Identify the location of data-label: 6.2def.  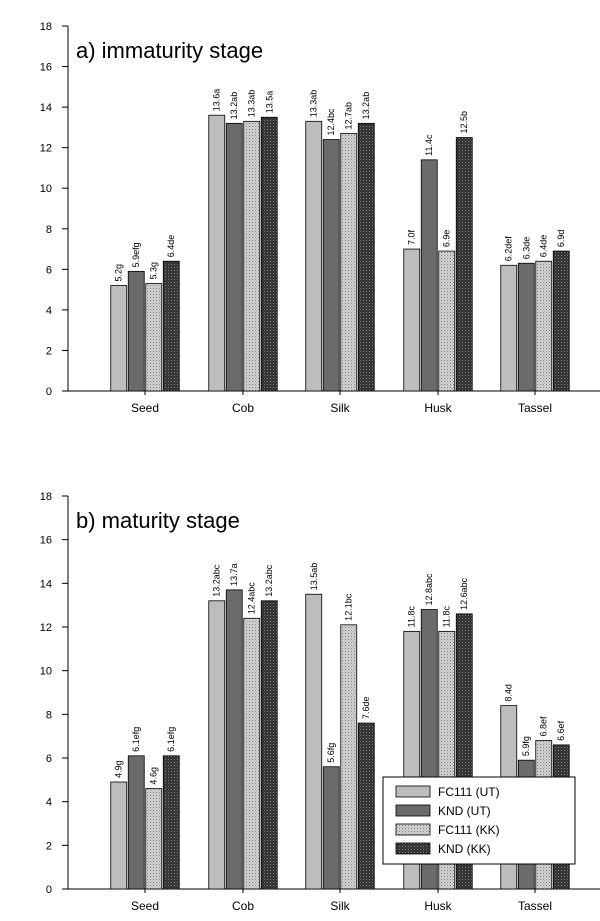
(509, 249).